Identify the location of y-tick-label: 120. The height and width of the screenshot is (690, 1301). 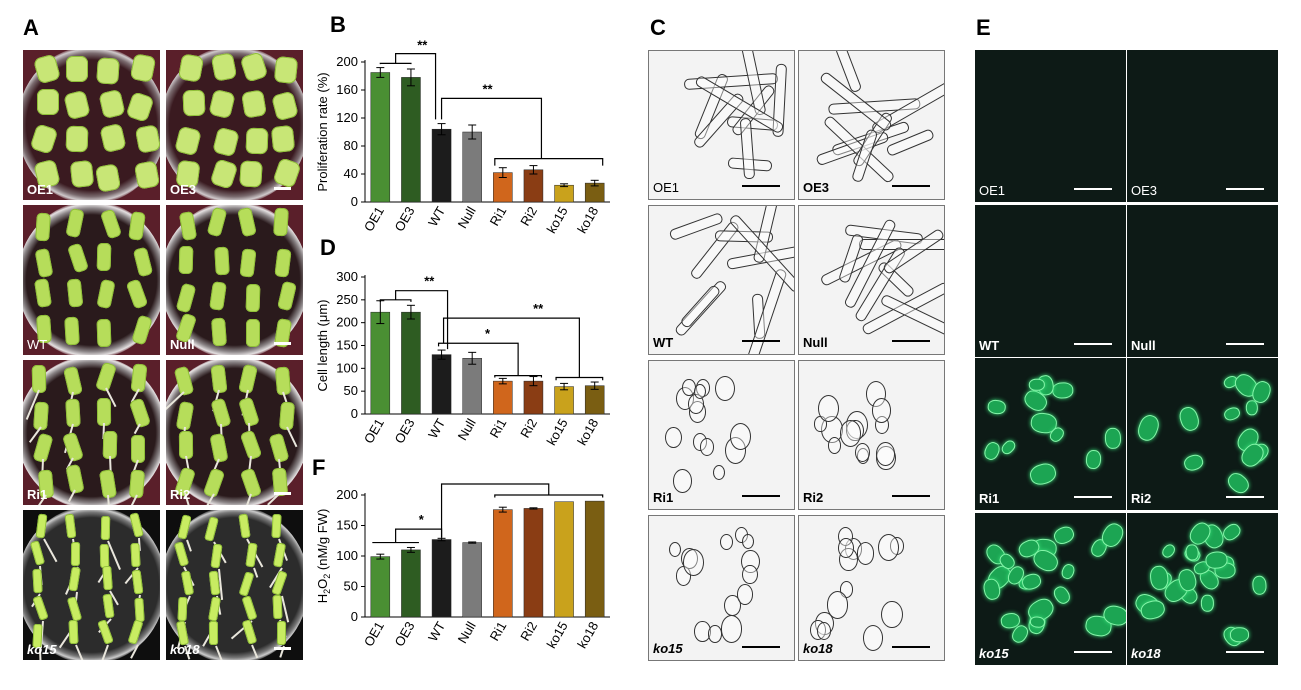
(347, 117).